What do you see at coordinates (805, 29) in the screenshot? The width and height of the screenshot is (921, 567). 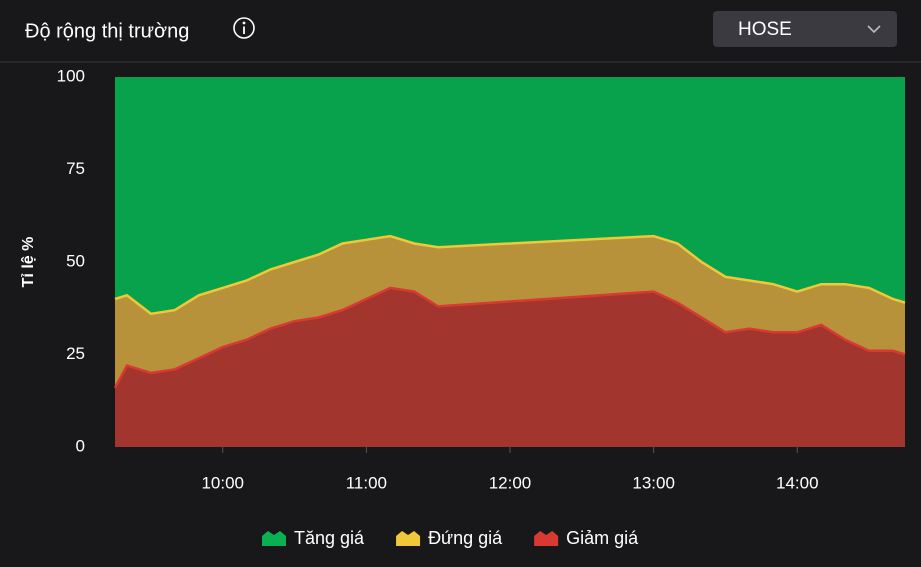 I see `market-dropdown: HOSE` at bounding box center [805, 29].